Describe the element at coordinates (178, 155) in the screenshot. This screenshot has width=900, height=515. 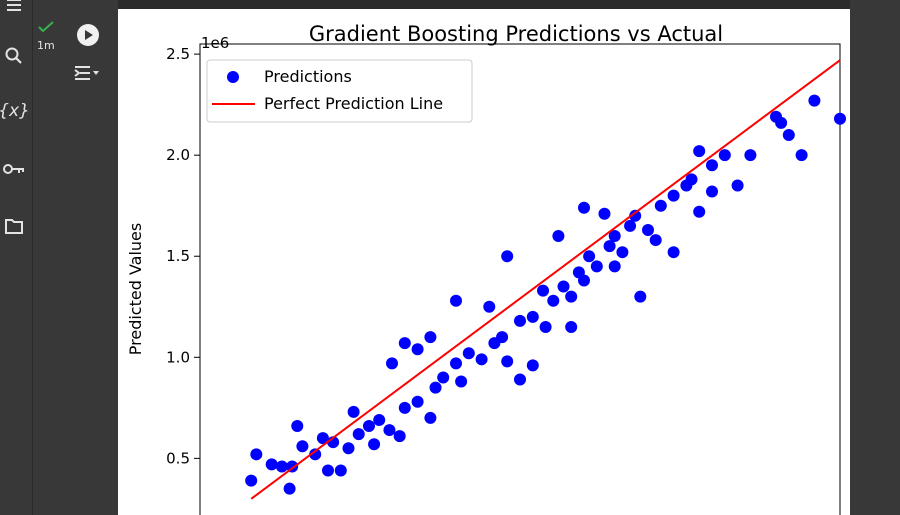
I see `y-tick-label: 2.0` at that location.